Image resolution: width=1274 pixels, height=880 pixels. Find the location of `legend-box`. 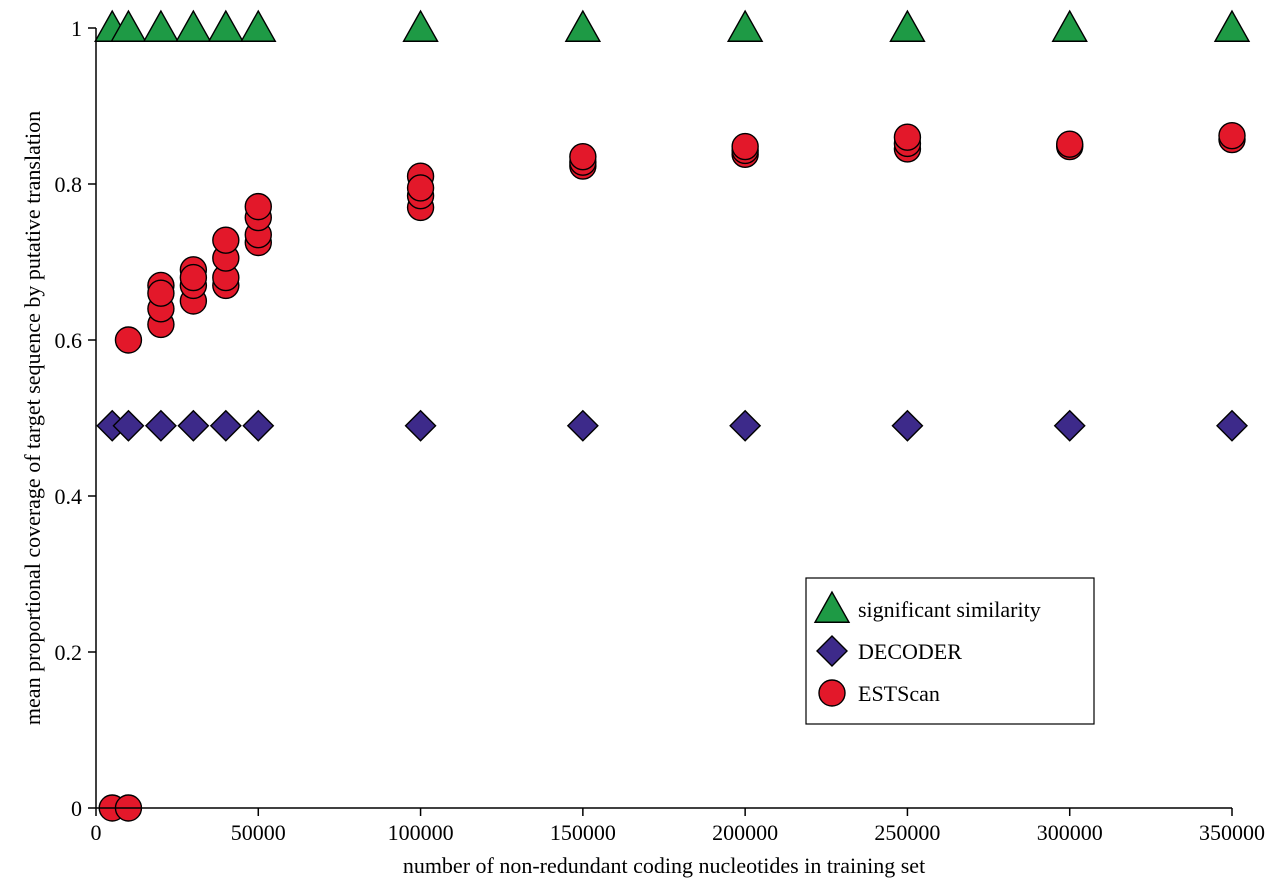

legend-box is located at coordinates (950, 651).